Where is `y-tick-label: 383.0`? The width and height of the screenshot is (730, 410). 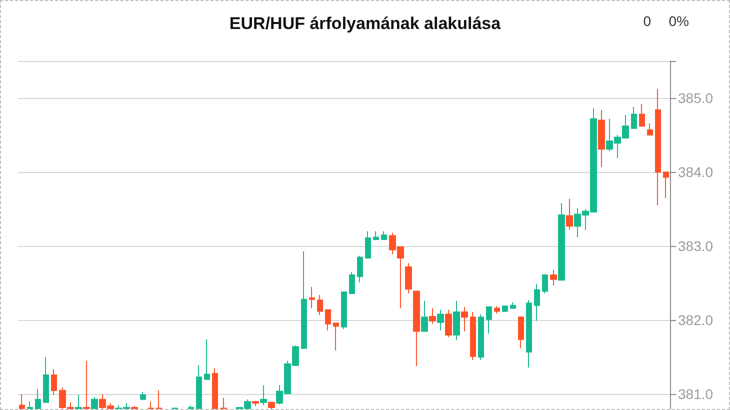
y-tick-label: 383.0 is located at coordinates (696, 246).